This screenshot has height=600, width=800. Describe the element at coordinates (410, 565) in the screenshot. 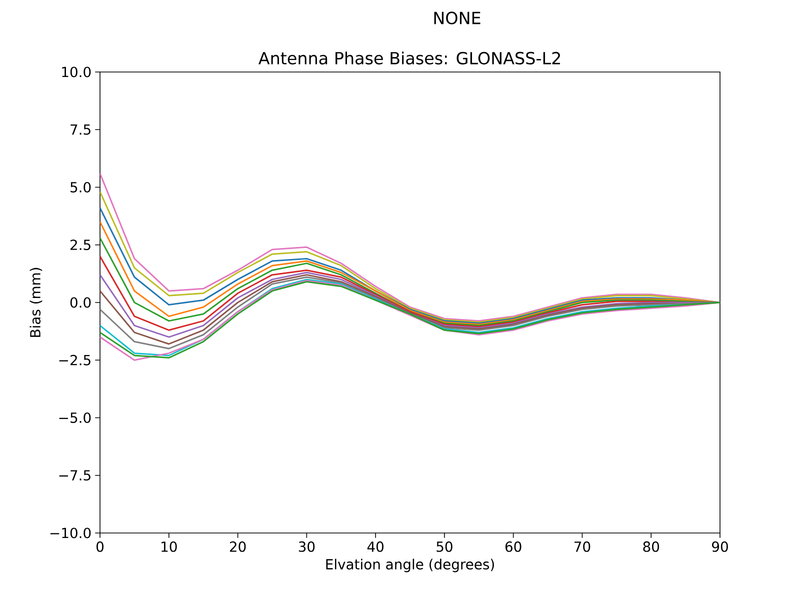

I see `x-axis-title: Elvation angle (degrees)` at that location.